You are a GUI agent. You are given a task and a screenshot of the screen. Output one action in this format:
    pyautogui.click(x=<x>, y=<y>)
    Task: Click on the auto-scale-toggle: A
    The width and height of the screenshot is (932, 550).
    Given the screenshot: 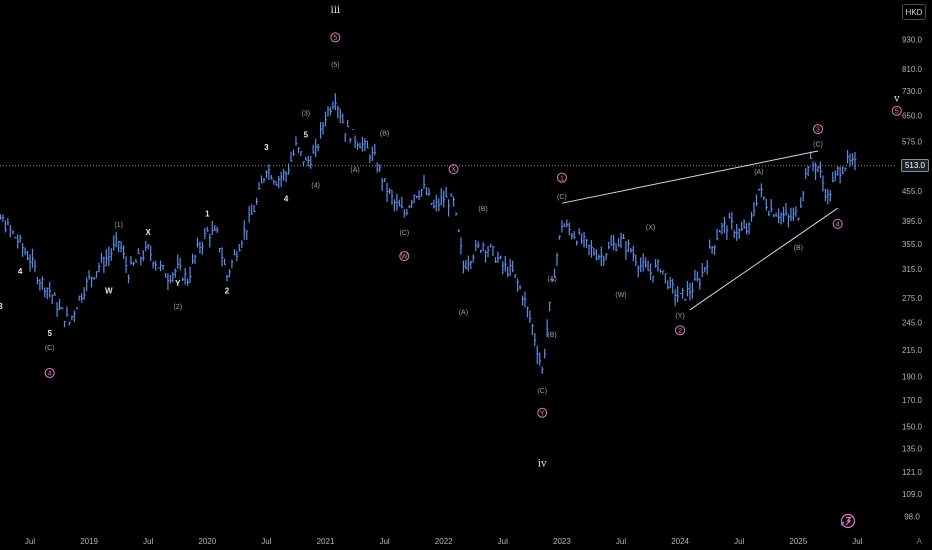 What is the action you would take?
    pyautogui.click(x=919, y=541)
    